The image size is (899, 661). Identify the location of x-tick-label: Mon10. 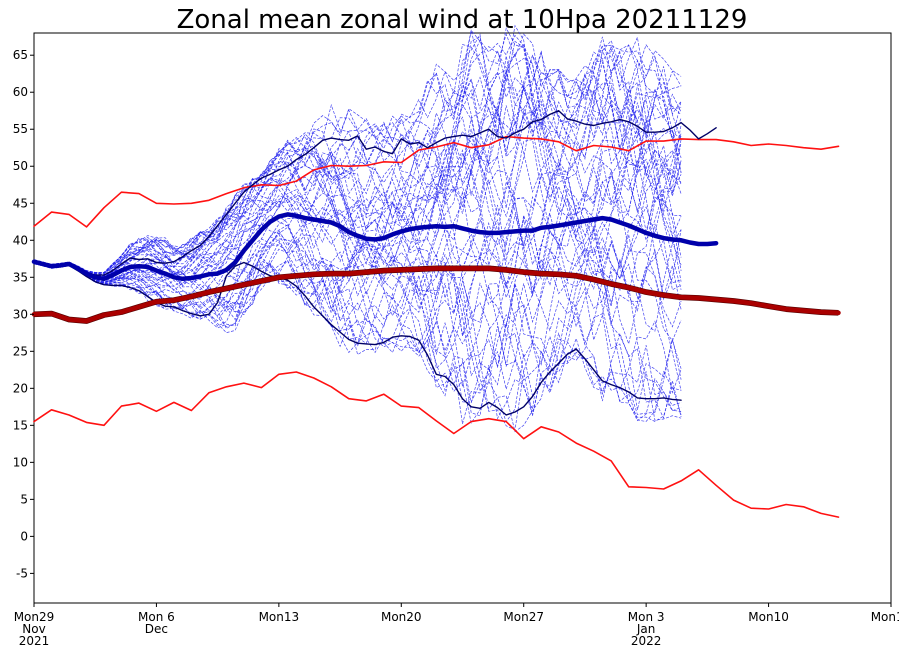
(768, 617).